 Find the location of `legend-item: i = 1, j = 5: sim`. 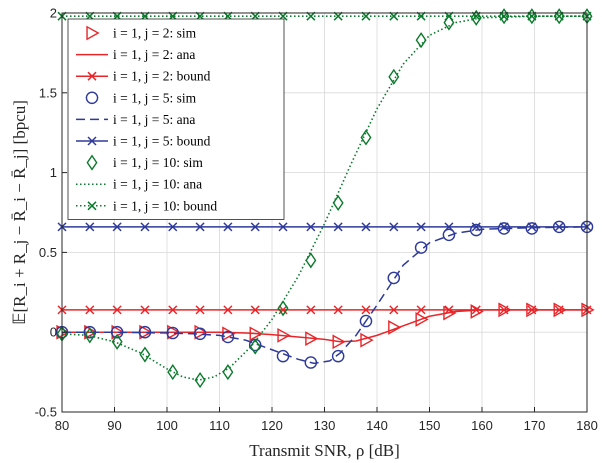

legend-item: i = 1, j = 5: sim is located at coordinates (141, 97).